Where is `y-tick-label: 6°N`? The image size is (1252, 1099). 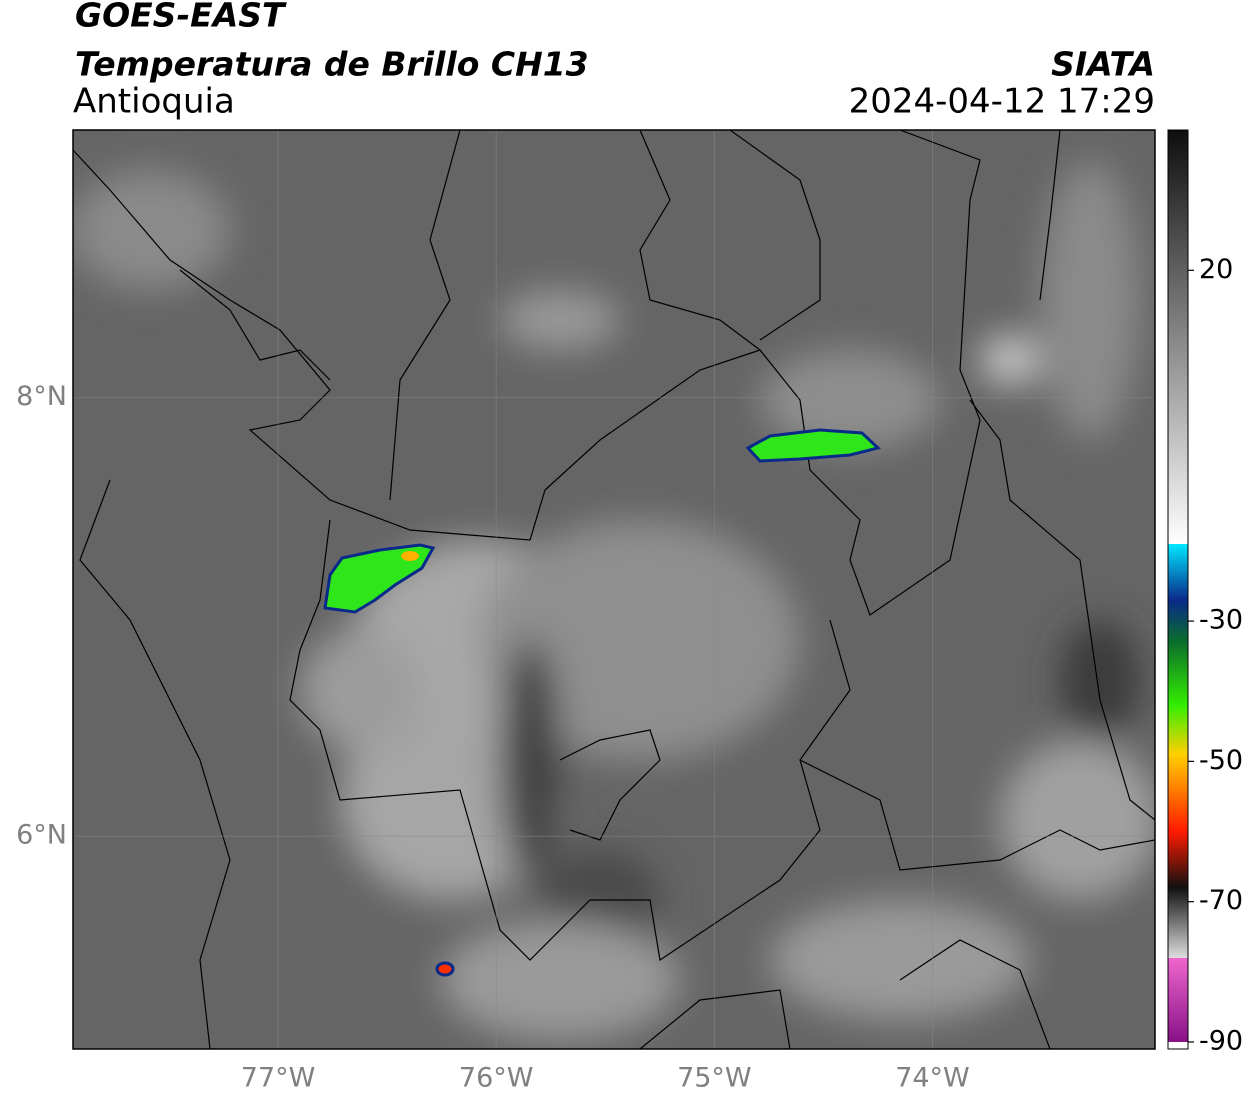 y-tick-label: 6°N is located at coordinates (41, 835).